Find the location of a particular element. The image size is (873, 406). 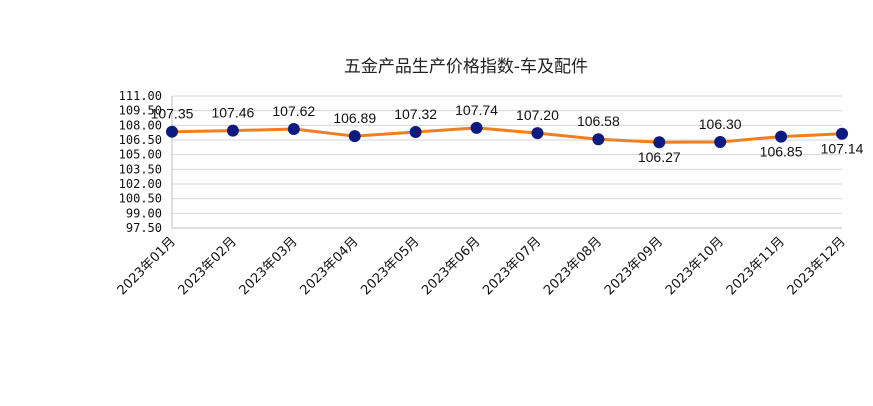

y-tick-label: 102.00 is located at coordinates (140, 184).